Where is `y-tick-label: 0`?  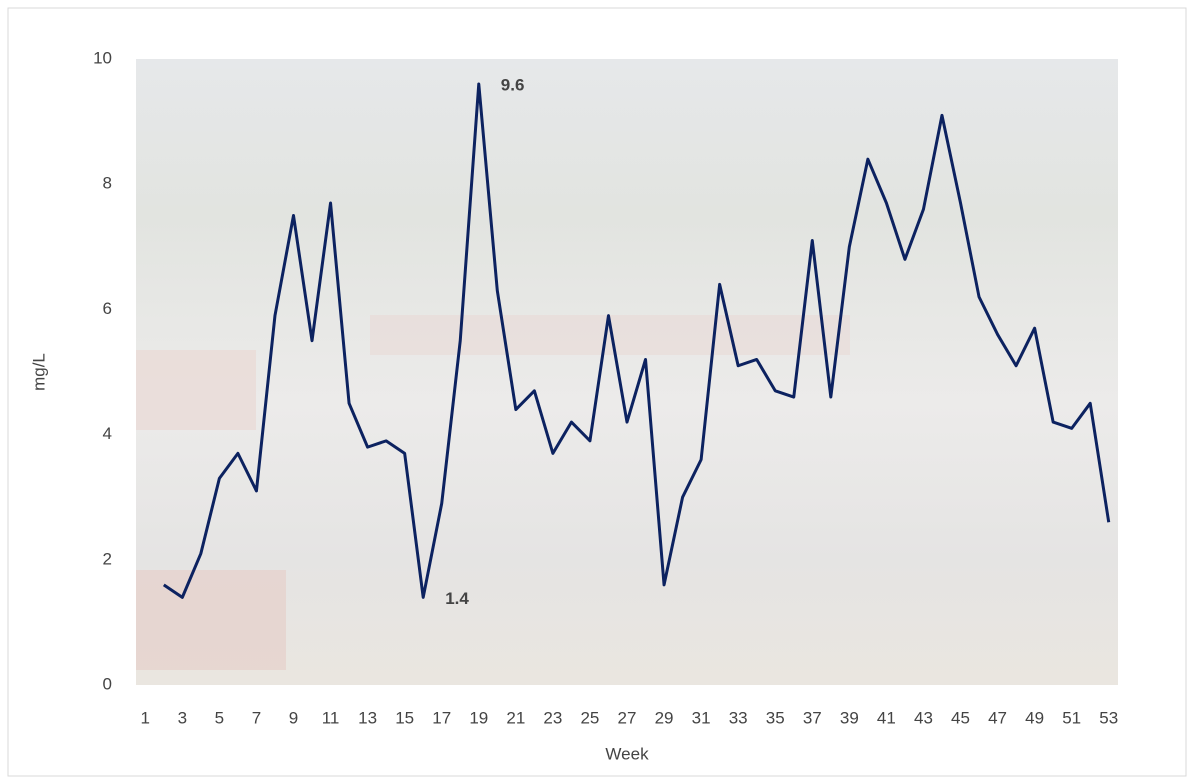 y-tick-label: 0 is located at coordinates (107, 683).